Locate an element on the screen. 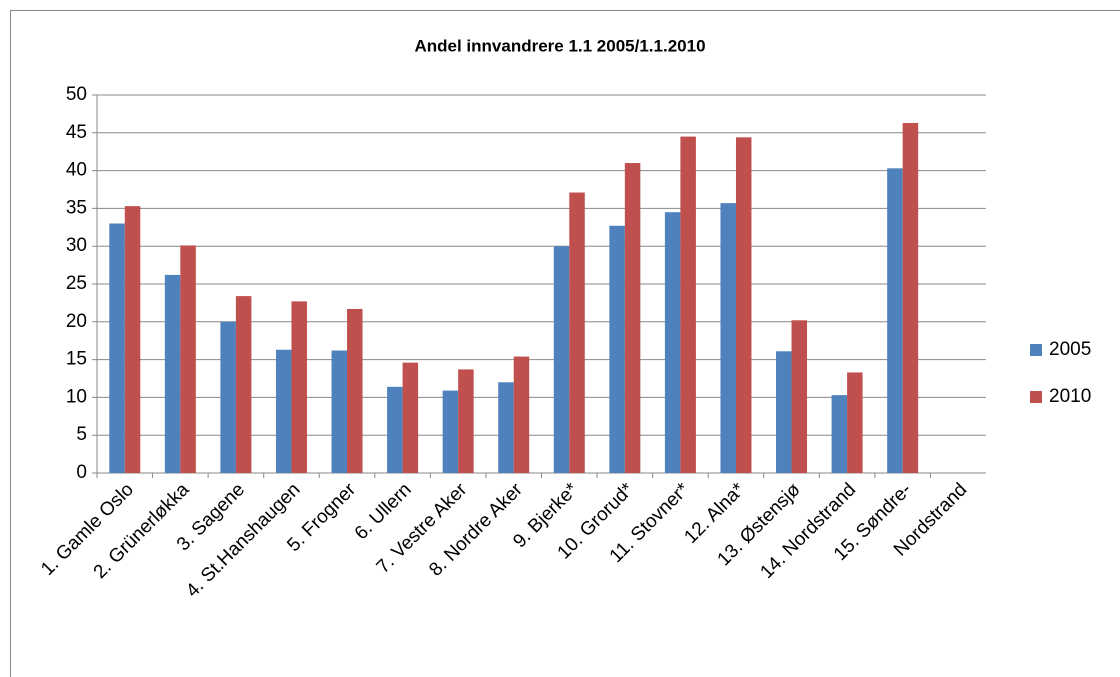 The width and height of the screenshot is (1120, 677). y-tick-label: 15 is located at coordinates (76, 359).